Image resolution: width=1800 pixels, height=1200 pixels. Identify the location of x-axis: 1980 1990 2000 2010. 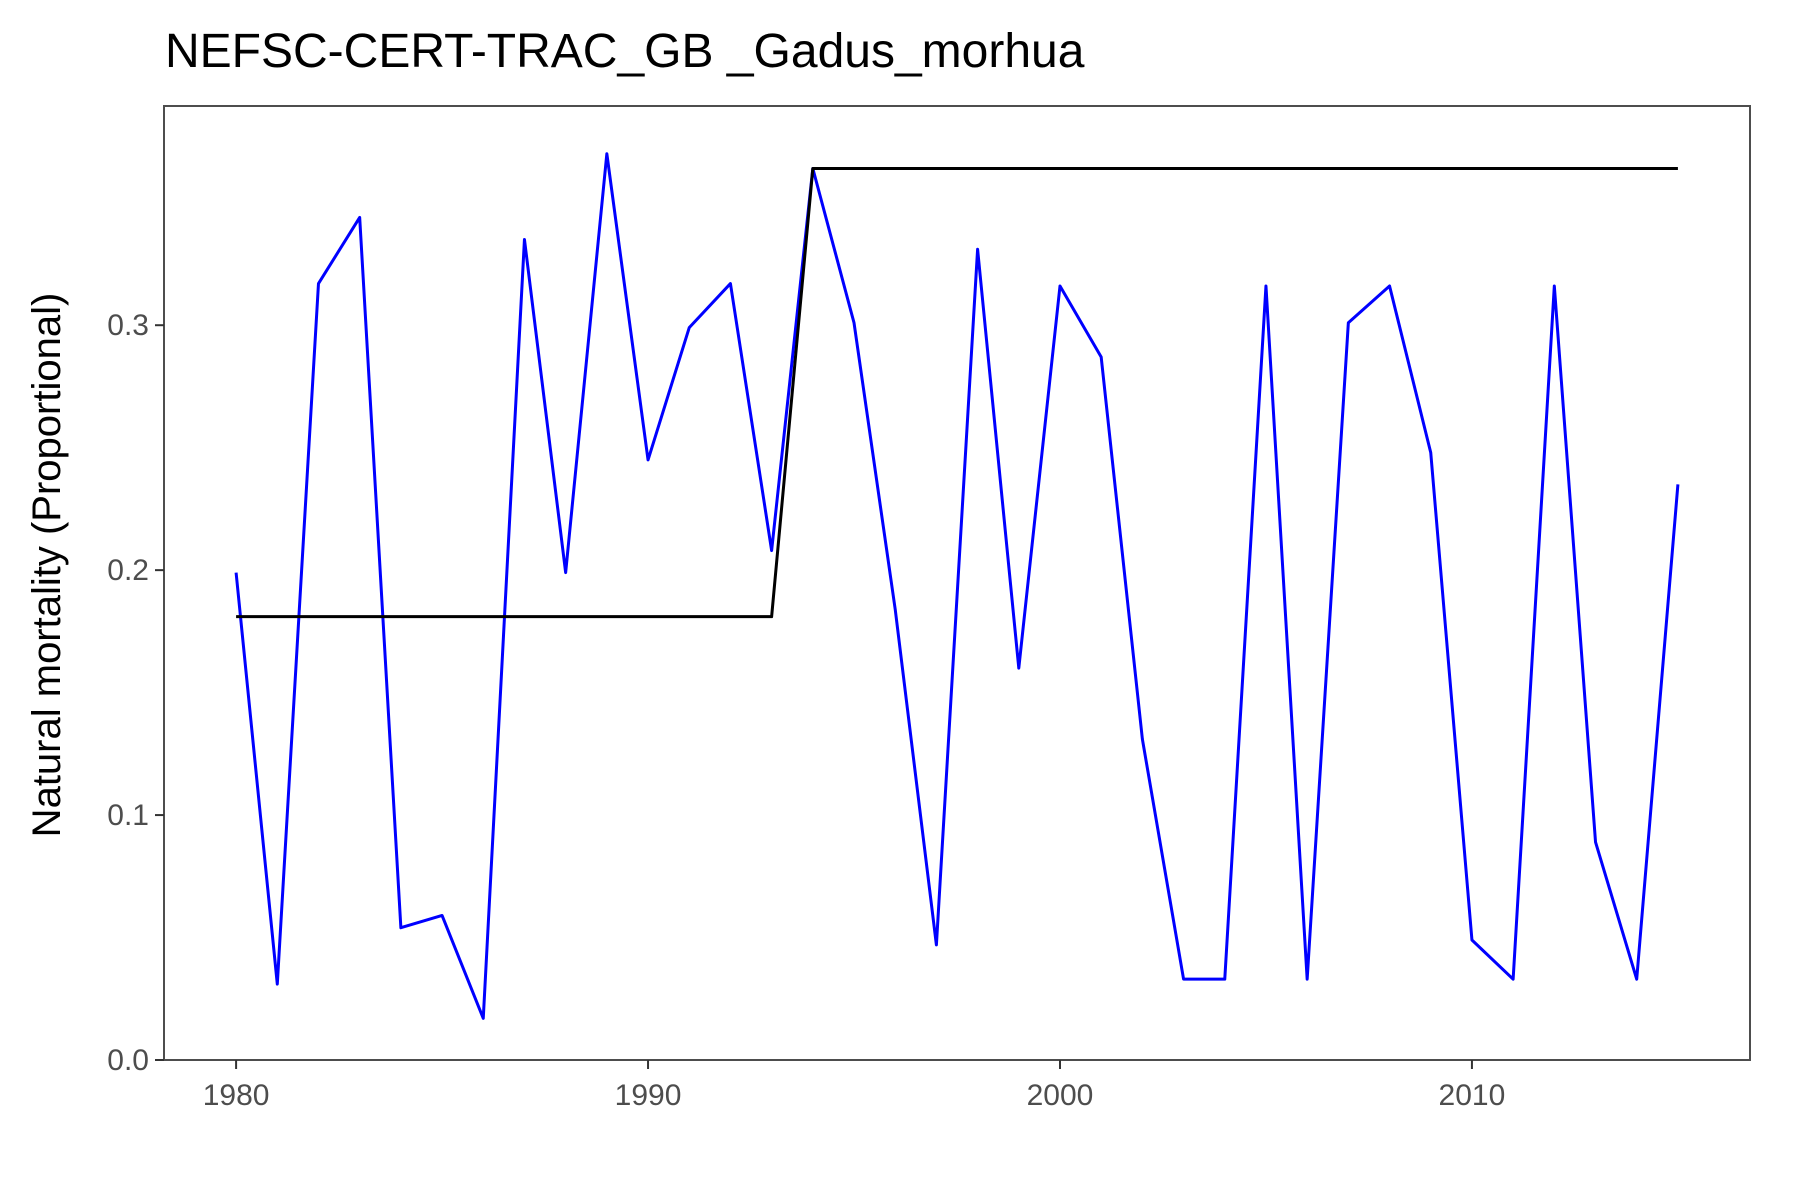
(854, 1086).